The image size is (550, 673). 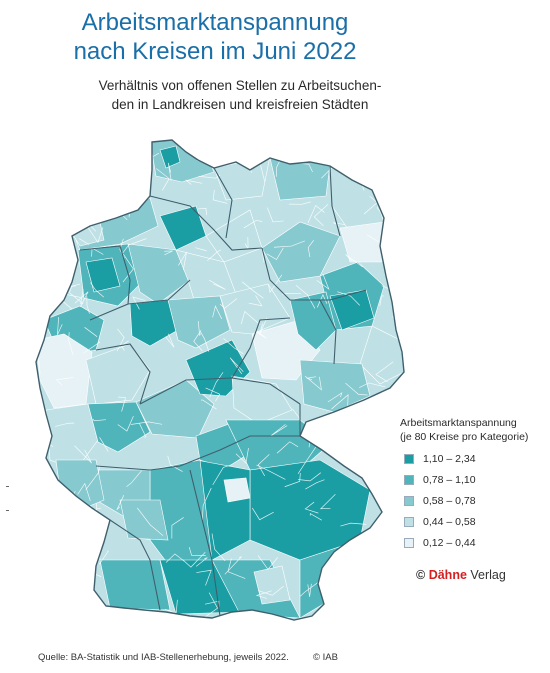 What do you see at coordinates (449, 480) in the screenshot?
I see `legend-label-2: 0,78 – 1,10` at bounding box center [449, 480].